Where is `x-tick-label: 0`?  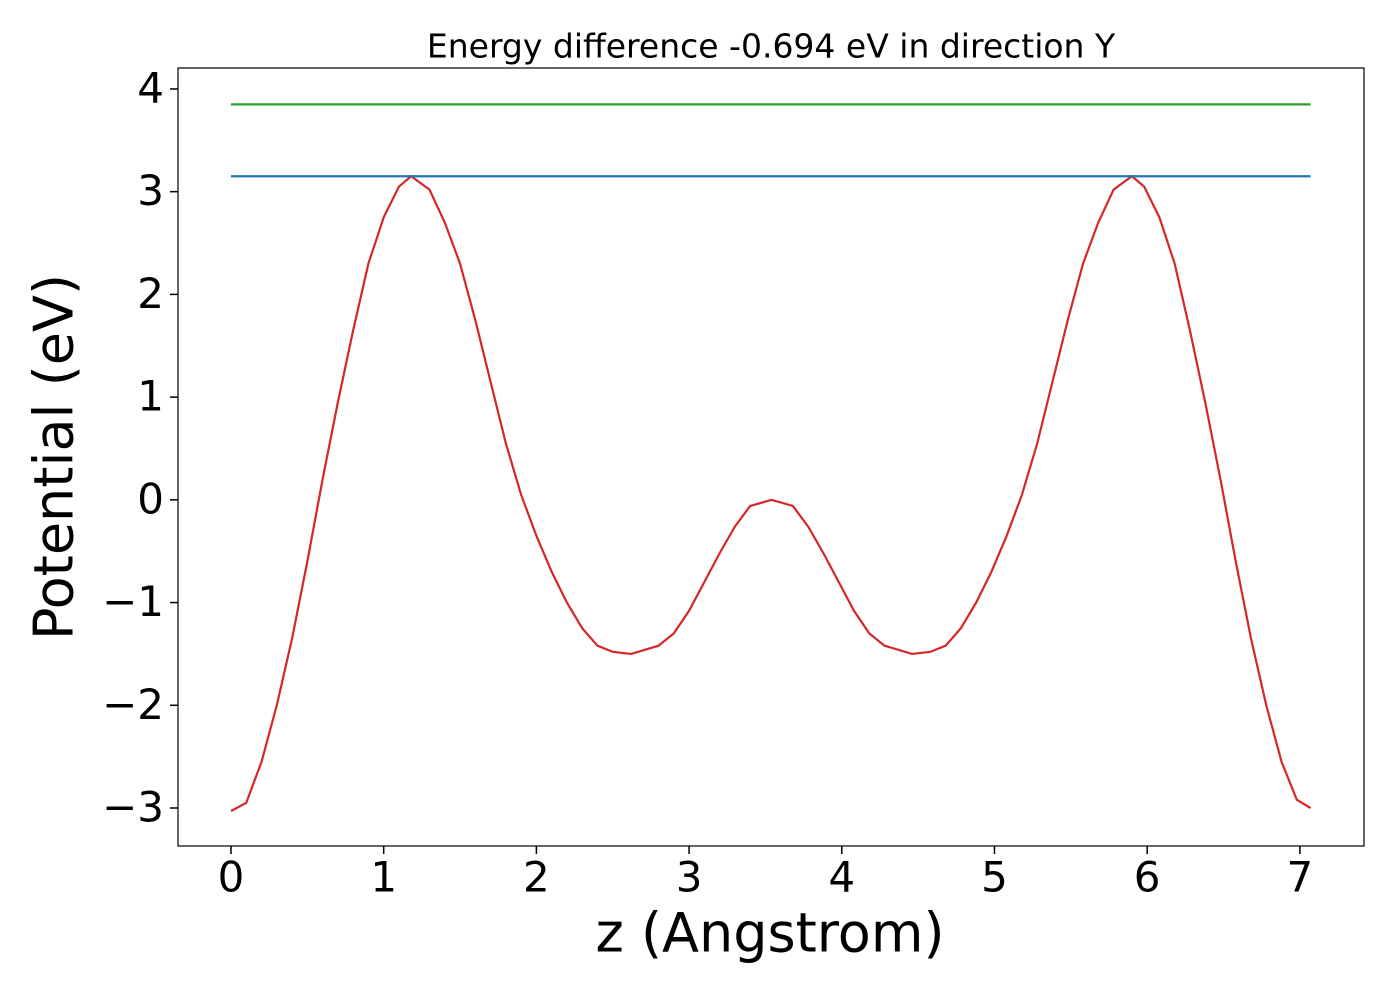
x-tick-label: 0 is located at coordinates (231, 877).